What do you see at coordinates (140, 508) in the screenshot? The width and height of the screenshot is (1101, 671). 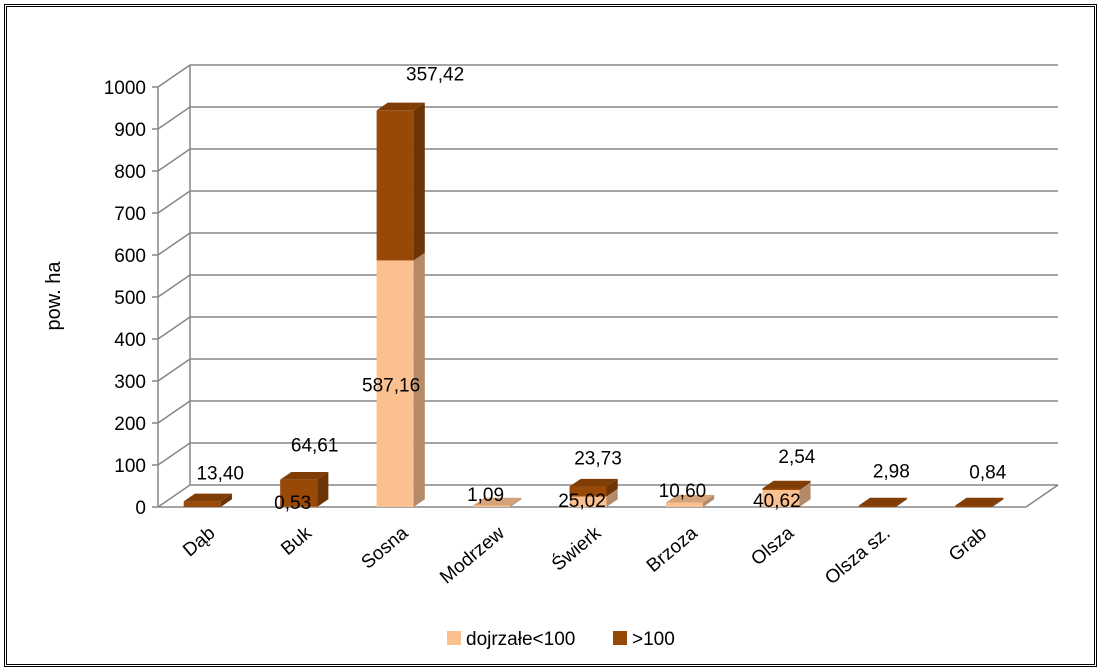 I see `y-tick-label: 0` at bounding box center [140, 508].